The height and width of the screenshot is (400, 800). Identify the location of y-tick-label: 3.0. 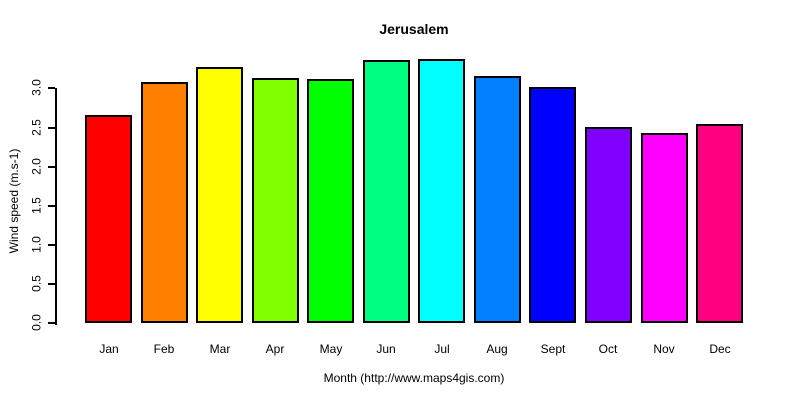
(36, 87).